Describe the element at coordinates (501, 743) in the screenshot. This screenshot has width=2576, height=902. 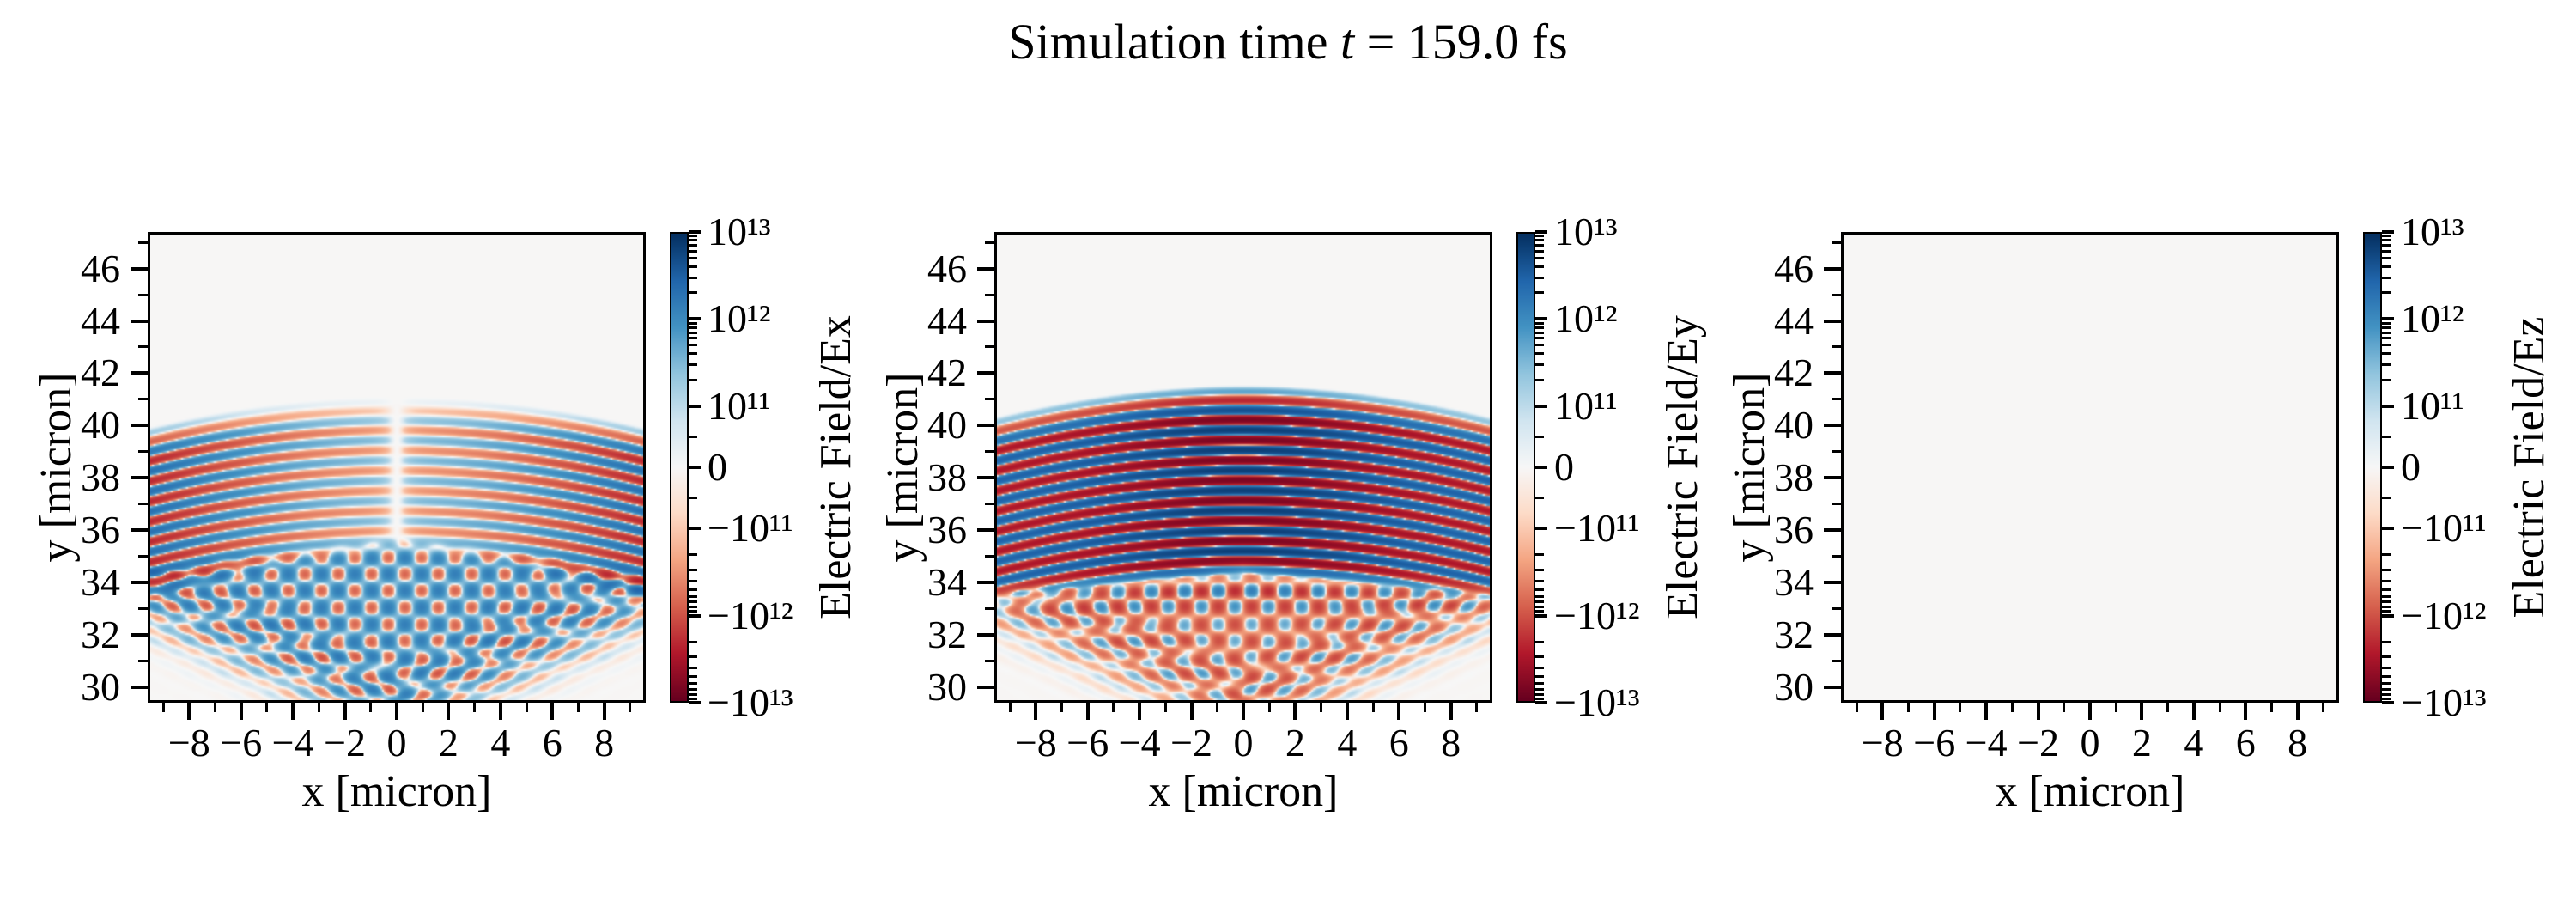
I see `x-tick-label: 4` at that location.